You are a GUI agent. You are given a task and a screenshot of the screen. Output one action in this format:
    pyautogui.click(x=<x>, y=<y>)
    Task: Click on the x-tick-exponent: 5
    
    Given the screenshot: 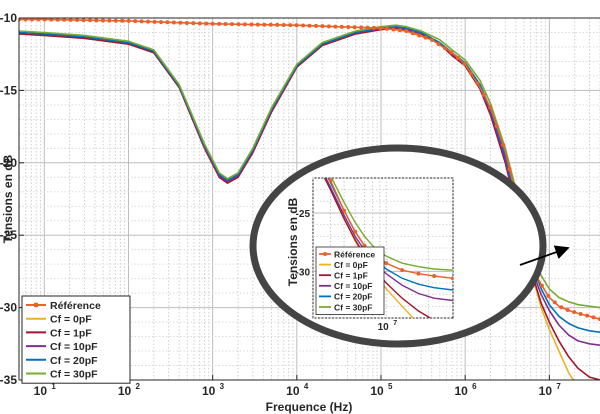 What is the action you would take?
    pyautogui.click(x=390, y=386)
    